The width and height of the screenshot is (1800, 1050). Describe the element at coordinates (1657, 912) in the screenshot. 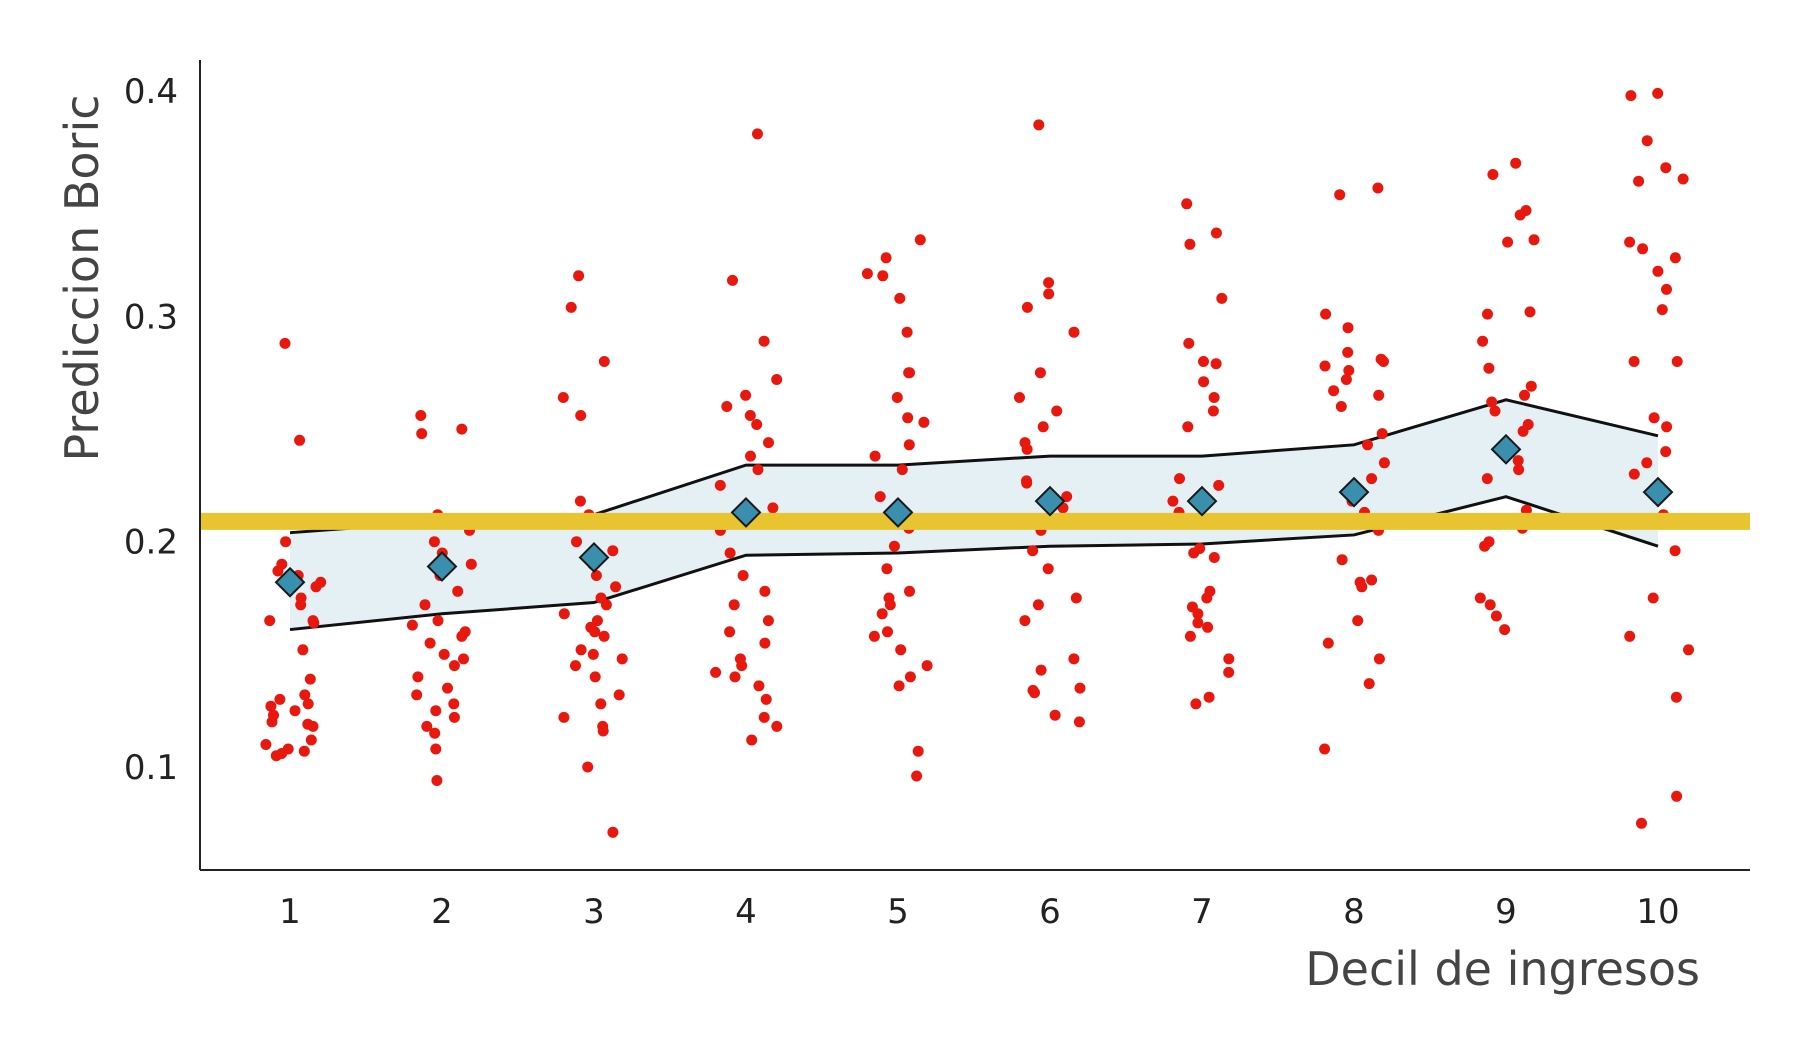

I see `x-tick-label: 10` at that location.